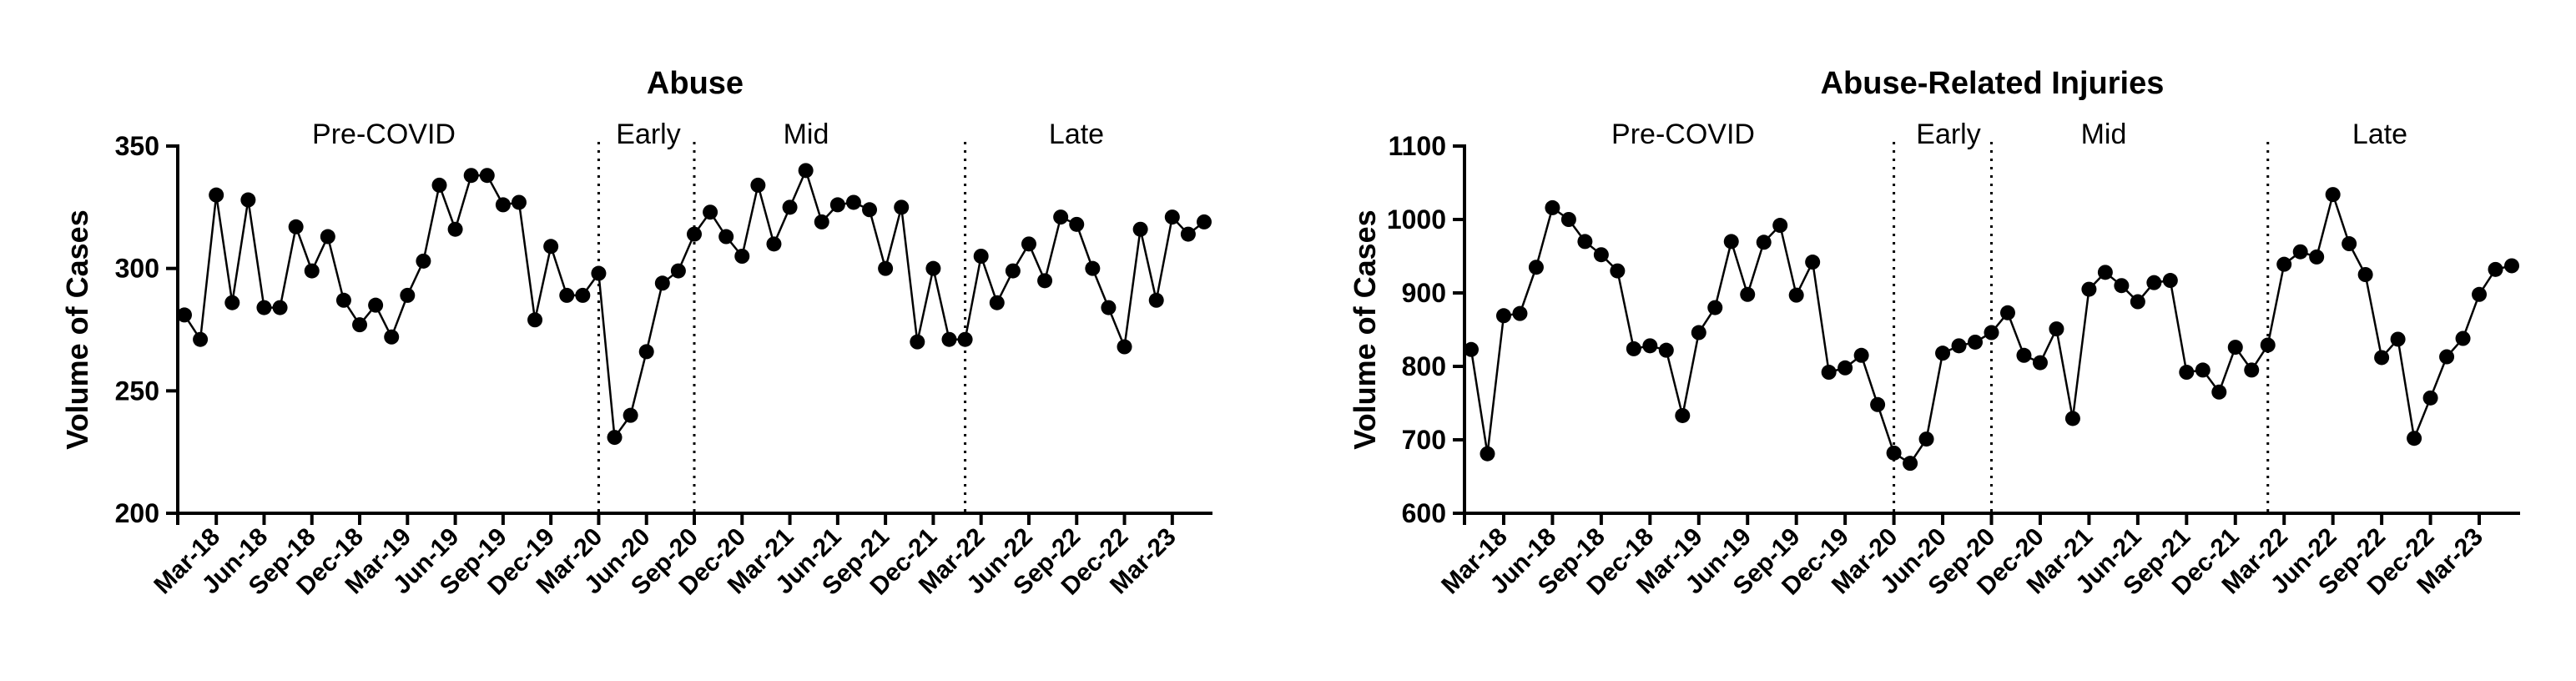  I want to click on y-tick-label: 1000, so click(1416, 219).